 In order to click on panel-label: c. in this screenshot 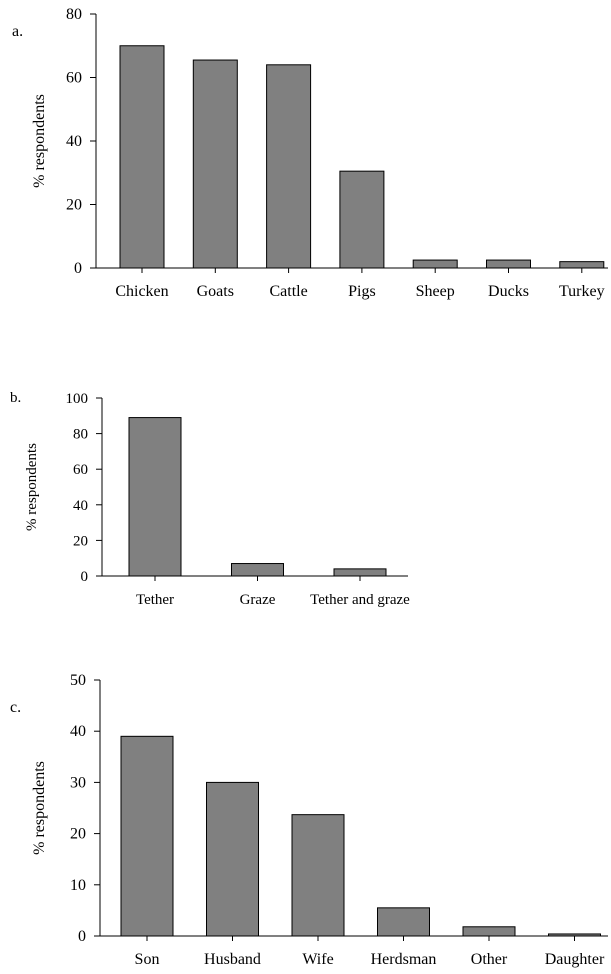, I will do `click(15, 707)`.